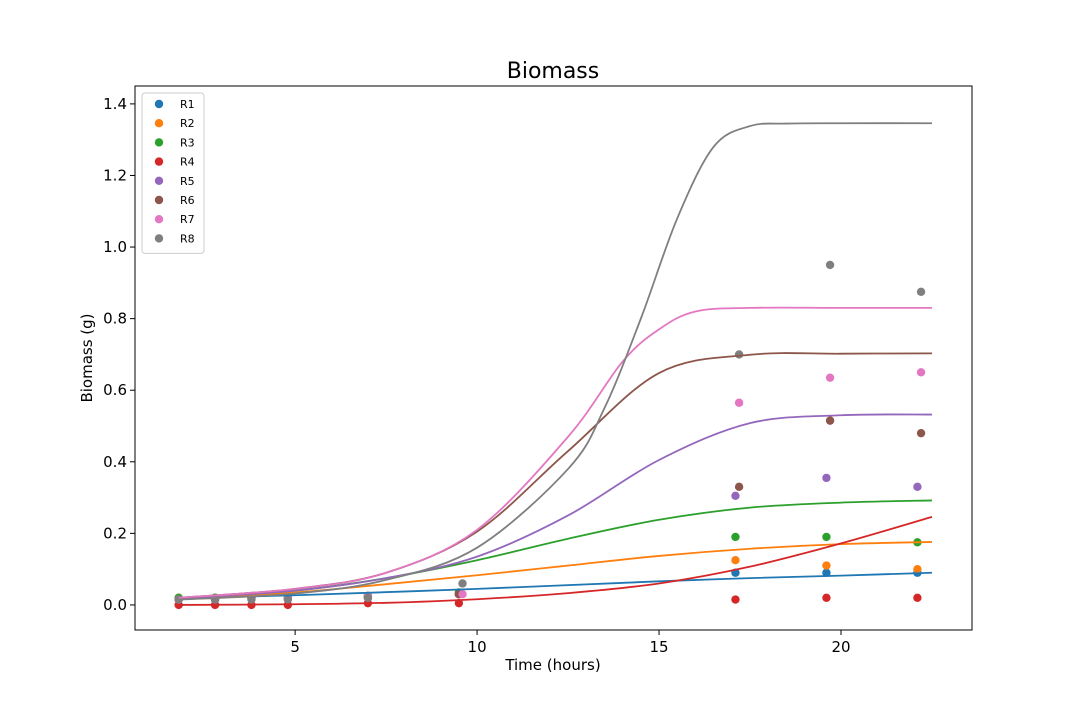 This screenshot has width=1080, height=720. I want to click on legend: R1 R2 R3 R4 R5 R6 R7 R8, so click(173, 173).